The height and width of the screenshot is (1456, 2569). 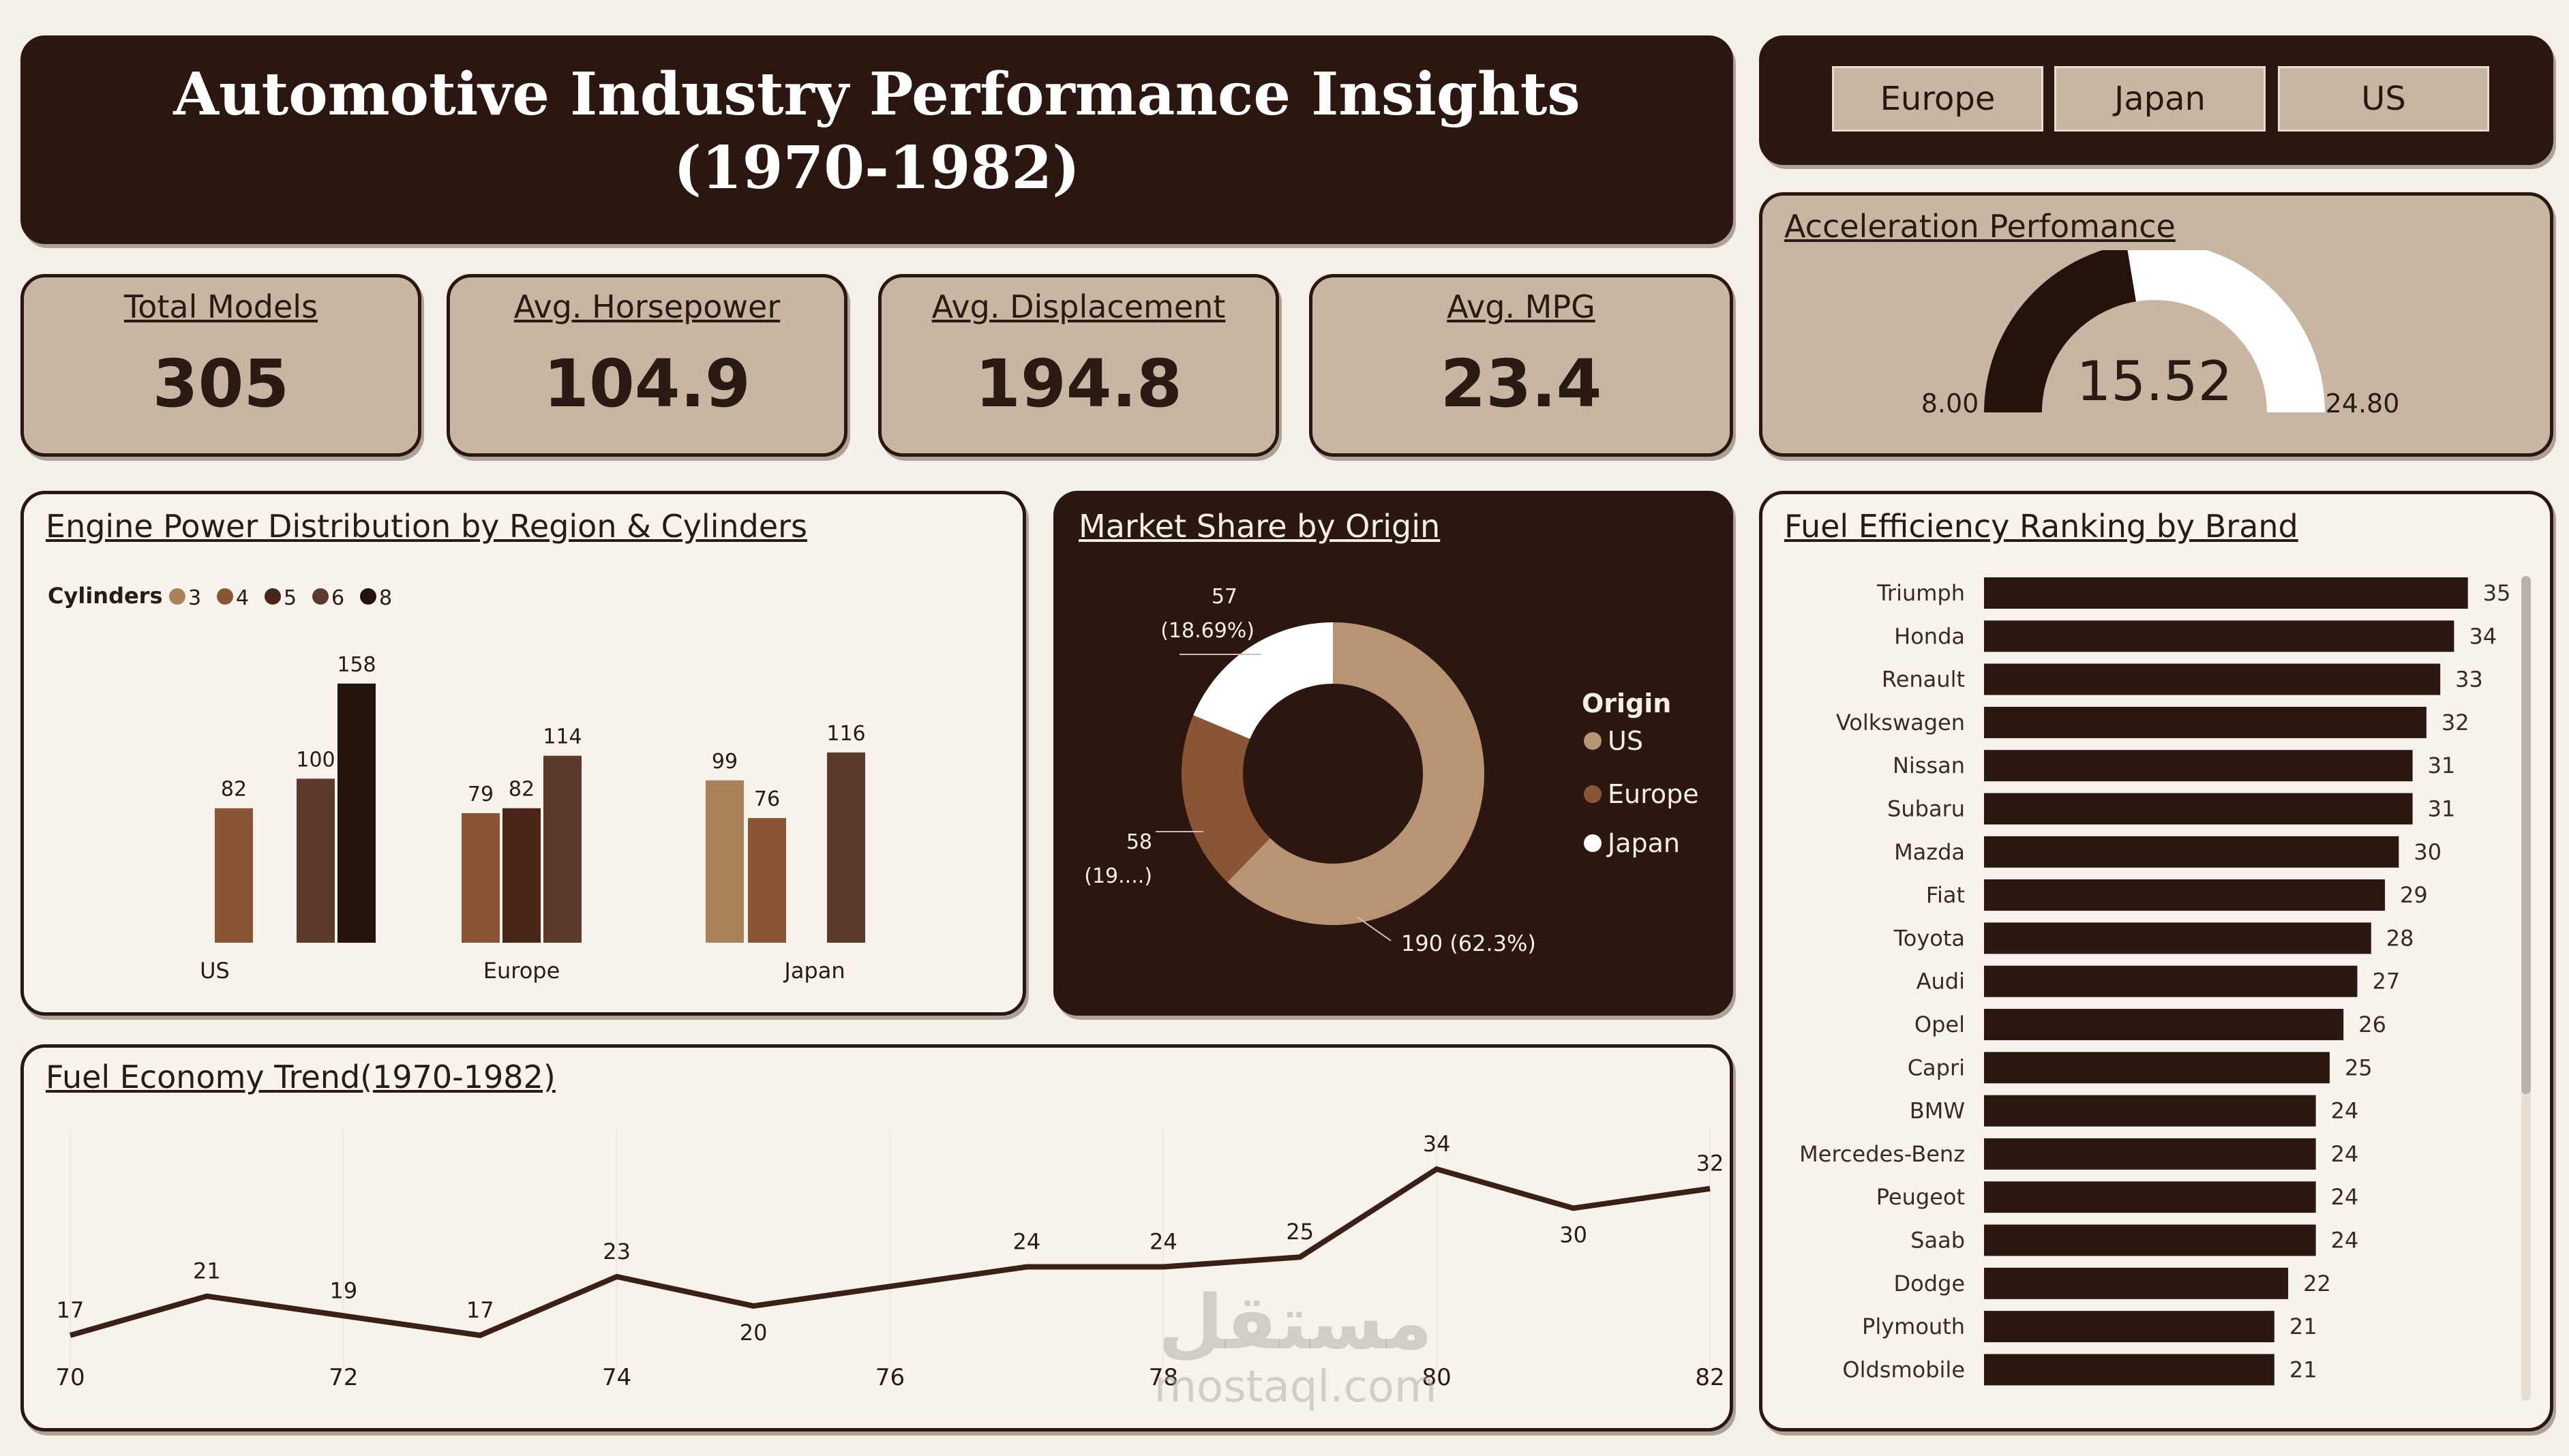 What do you see at coordinates (725, 762) in the screenshot?
I see `engine-bar-label: 99` at bounding box center [725, 762].